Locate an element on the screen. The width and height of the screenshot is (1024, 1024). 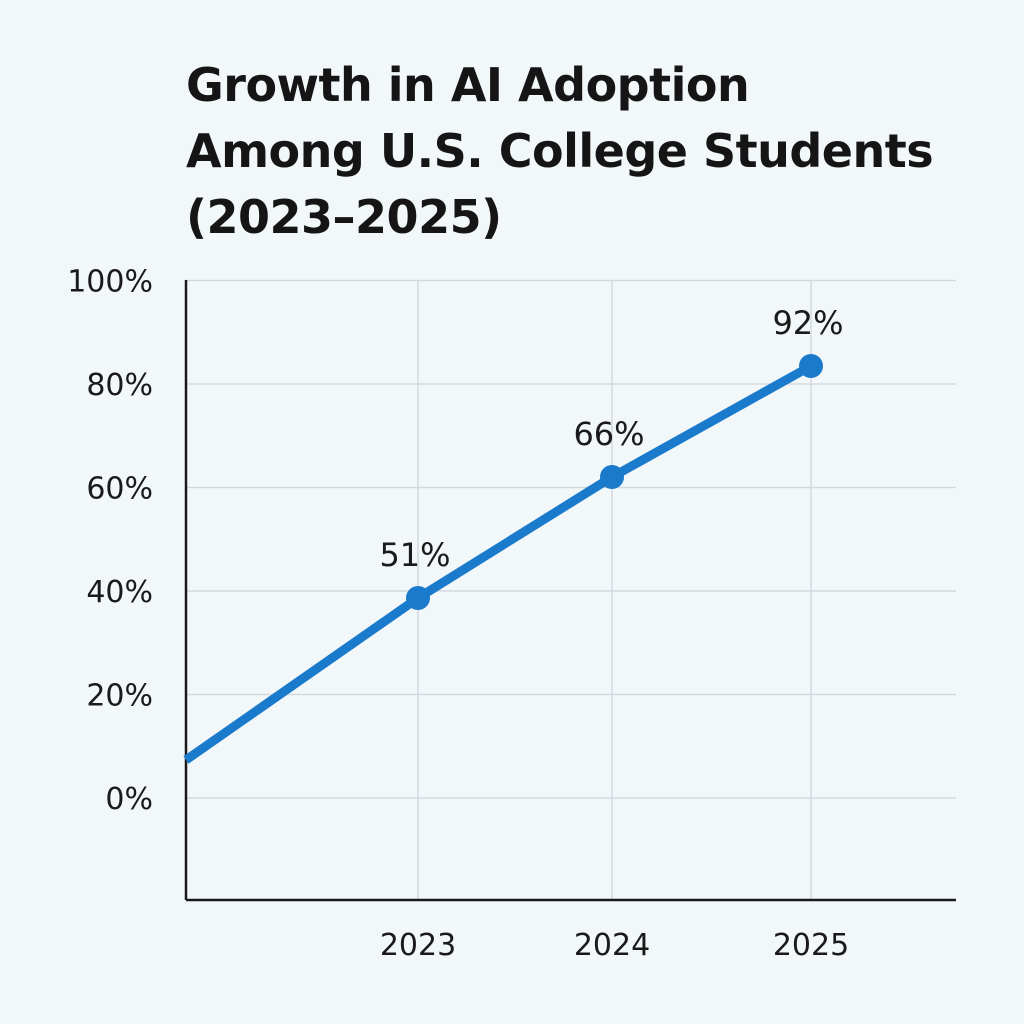
data-labels: 51% 66% 92% is located at coordinates (611, 439).